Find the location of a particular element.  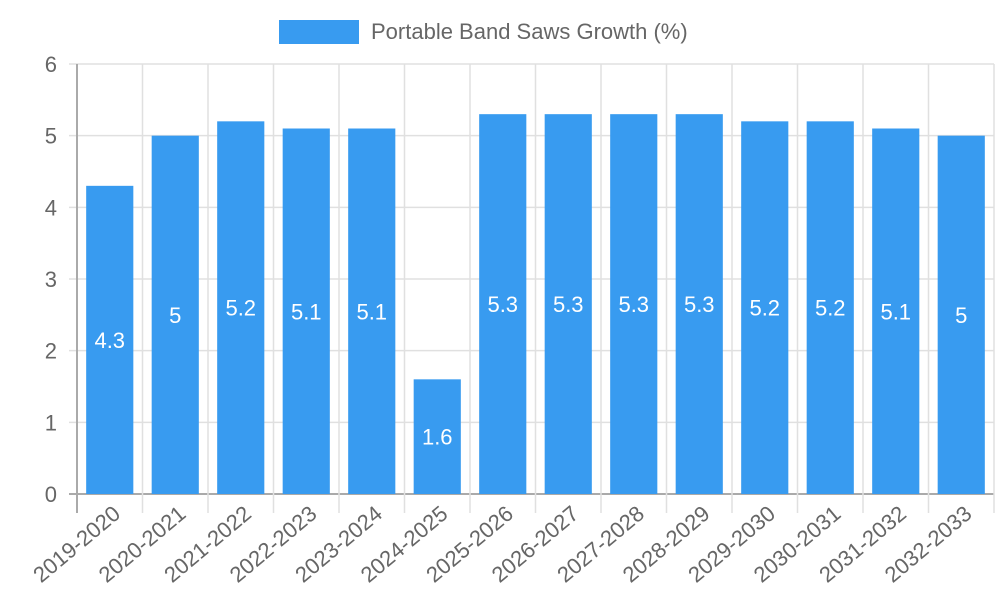

legend: Portable Band Saws Growth (%) is located at coordinates (483, 31).